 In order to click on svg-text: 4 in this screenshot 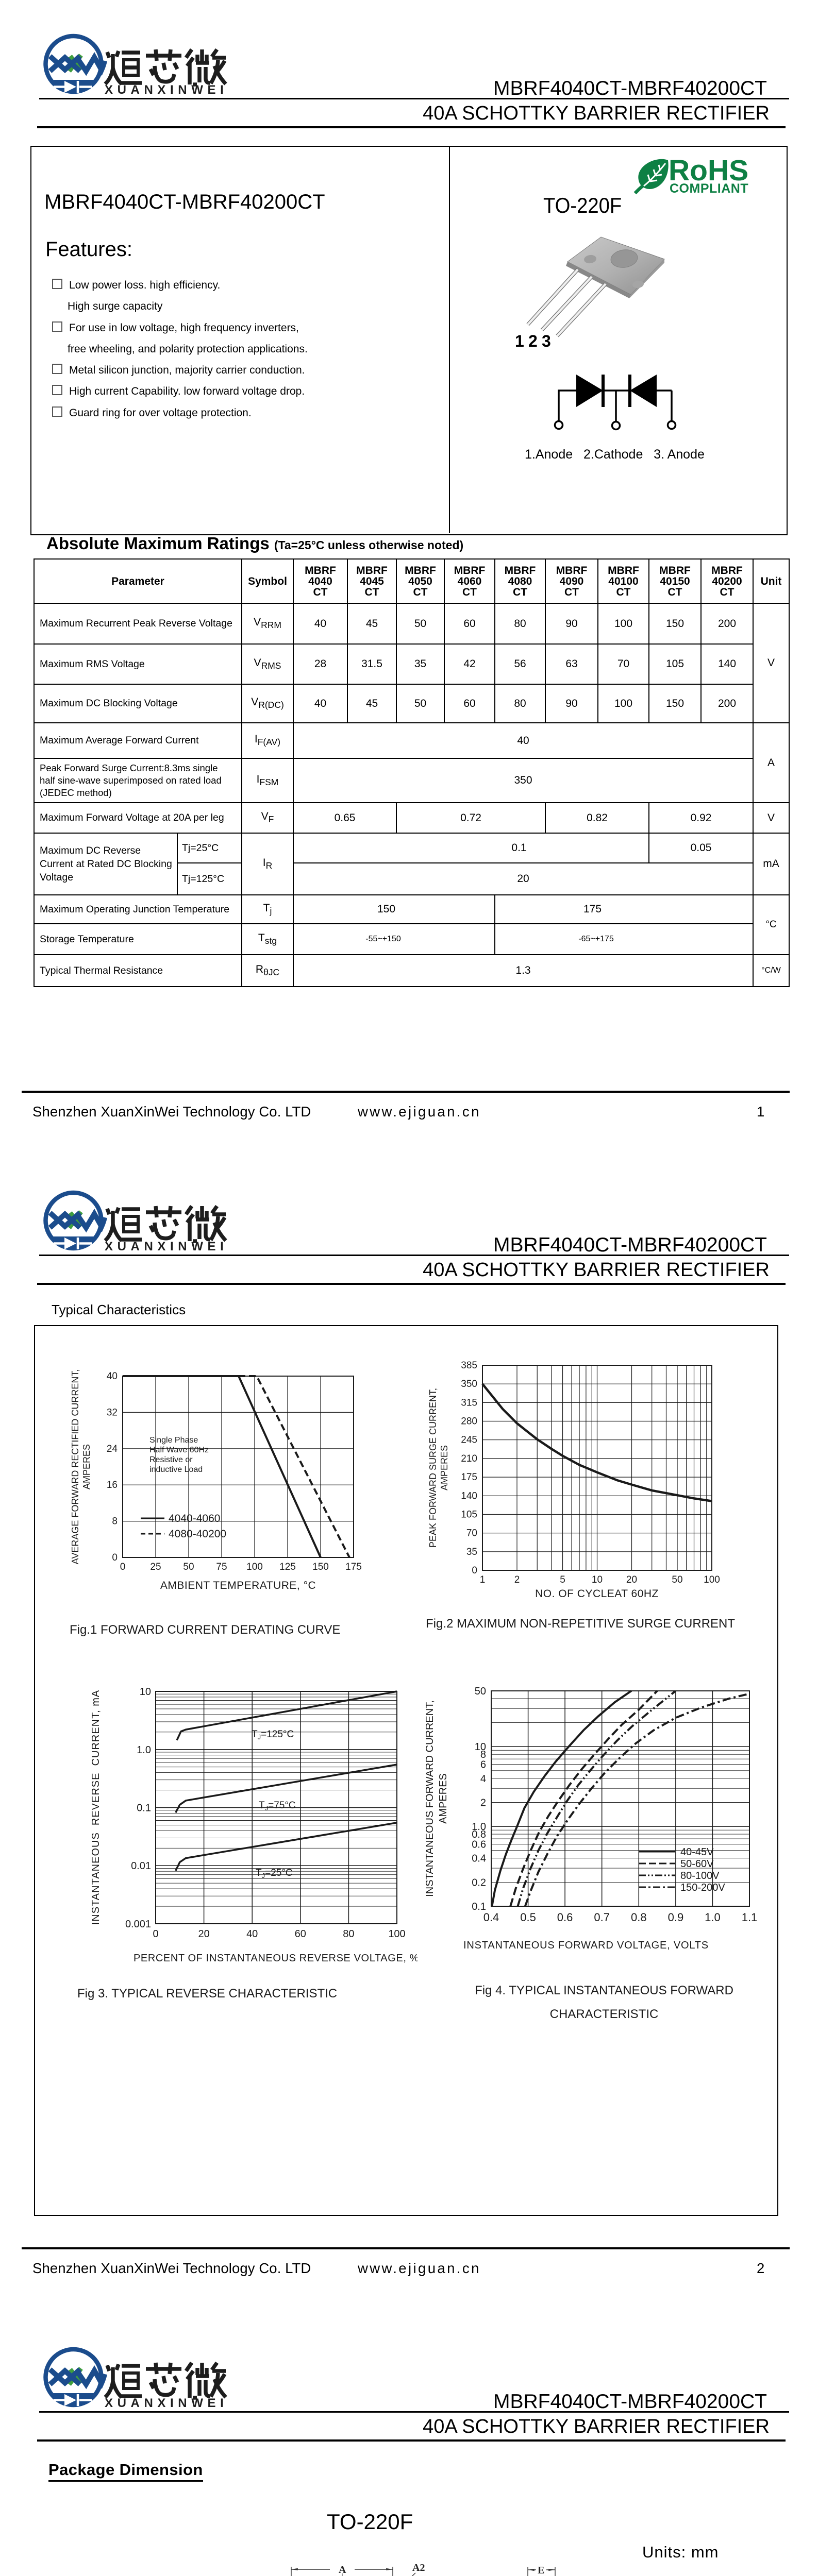, I will do `click(483, 1779)`.